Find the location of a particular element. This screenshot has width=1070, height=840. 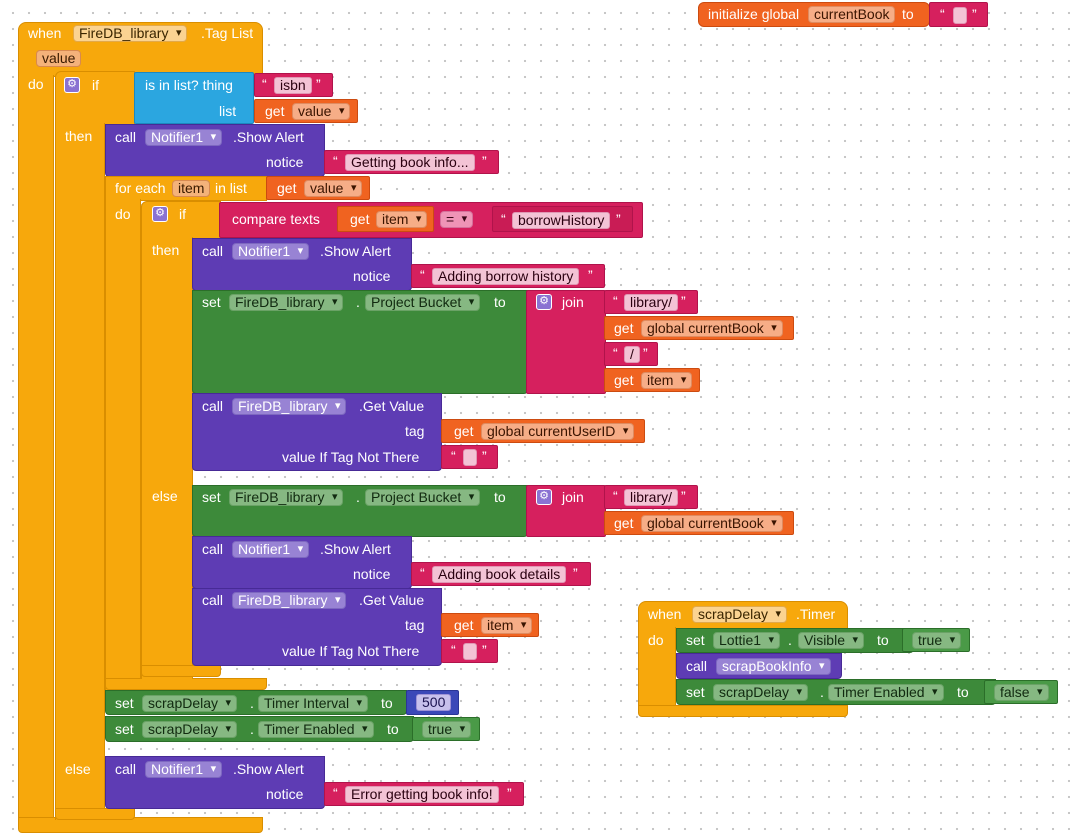

text-field-error: Error getting book info! is located at coordinates (422, 794).